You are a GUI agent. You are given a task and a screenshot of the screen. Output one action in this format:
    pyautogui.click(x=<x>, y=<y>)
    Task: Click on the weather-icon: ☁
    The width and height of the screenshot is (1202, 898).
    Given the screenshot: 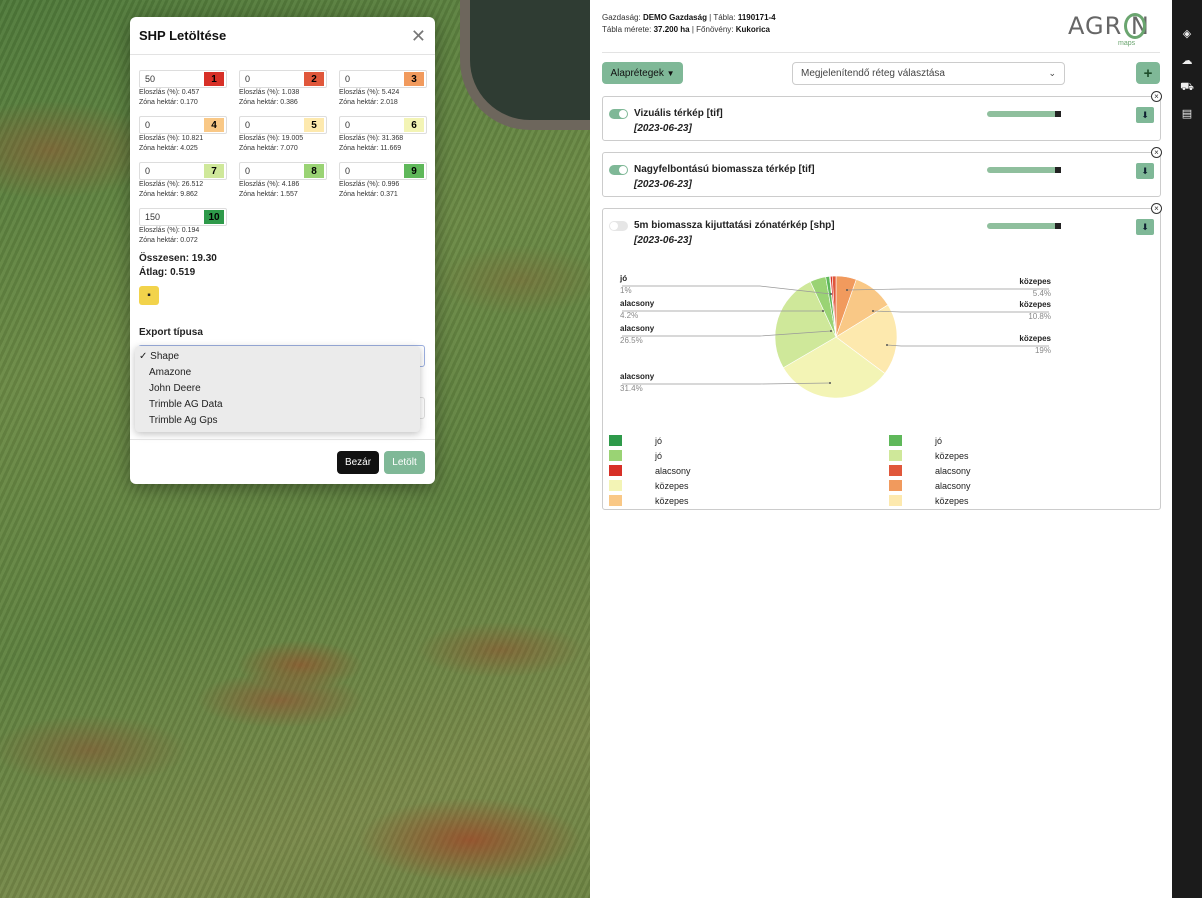 What is the action you would take?
    pyautogui.click(x=1187, y=61)
    